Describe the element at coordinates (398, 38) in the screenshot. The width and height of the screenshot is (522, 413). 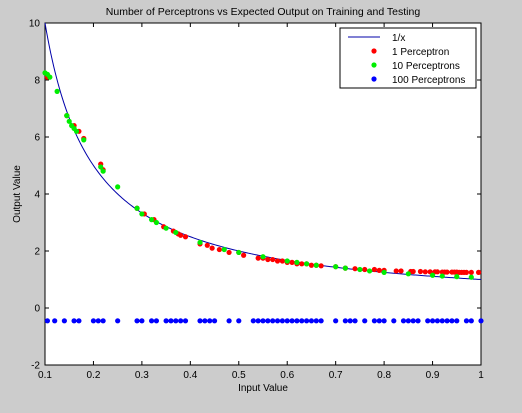
I see `legend-label-curve: 1/x` at that location.